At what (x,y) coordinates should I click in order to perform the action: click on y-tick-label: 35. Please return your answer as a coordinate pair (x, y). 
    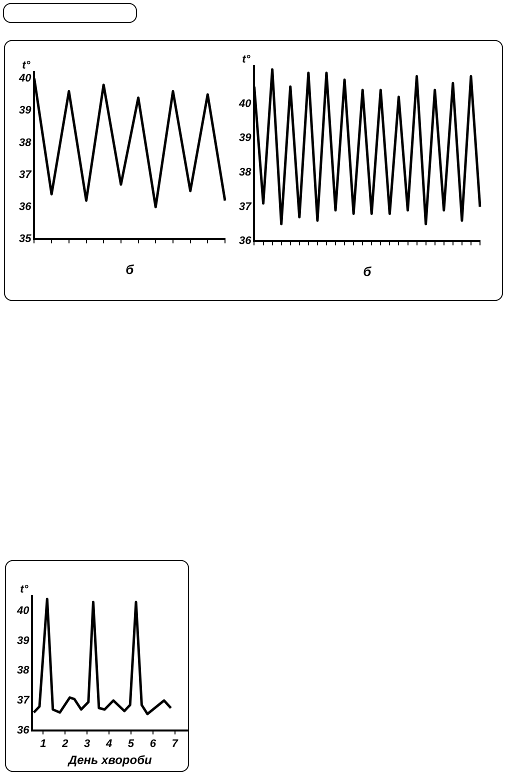
    Looking at the image, I should click on (25, 239).